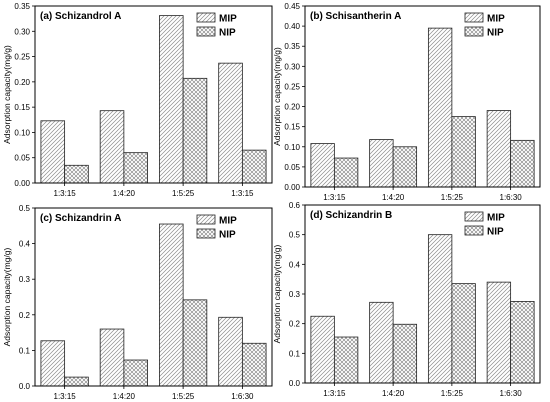  I want to click on y-tick-label: 0.4, so click(295, 264).